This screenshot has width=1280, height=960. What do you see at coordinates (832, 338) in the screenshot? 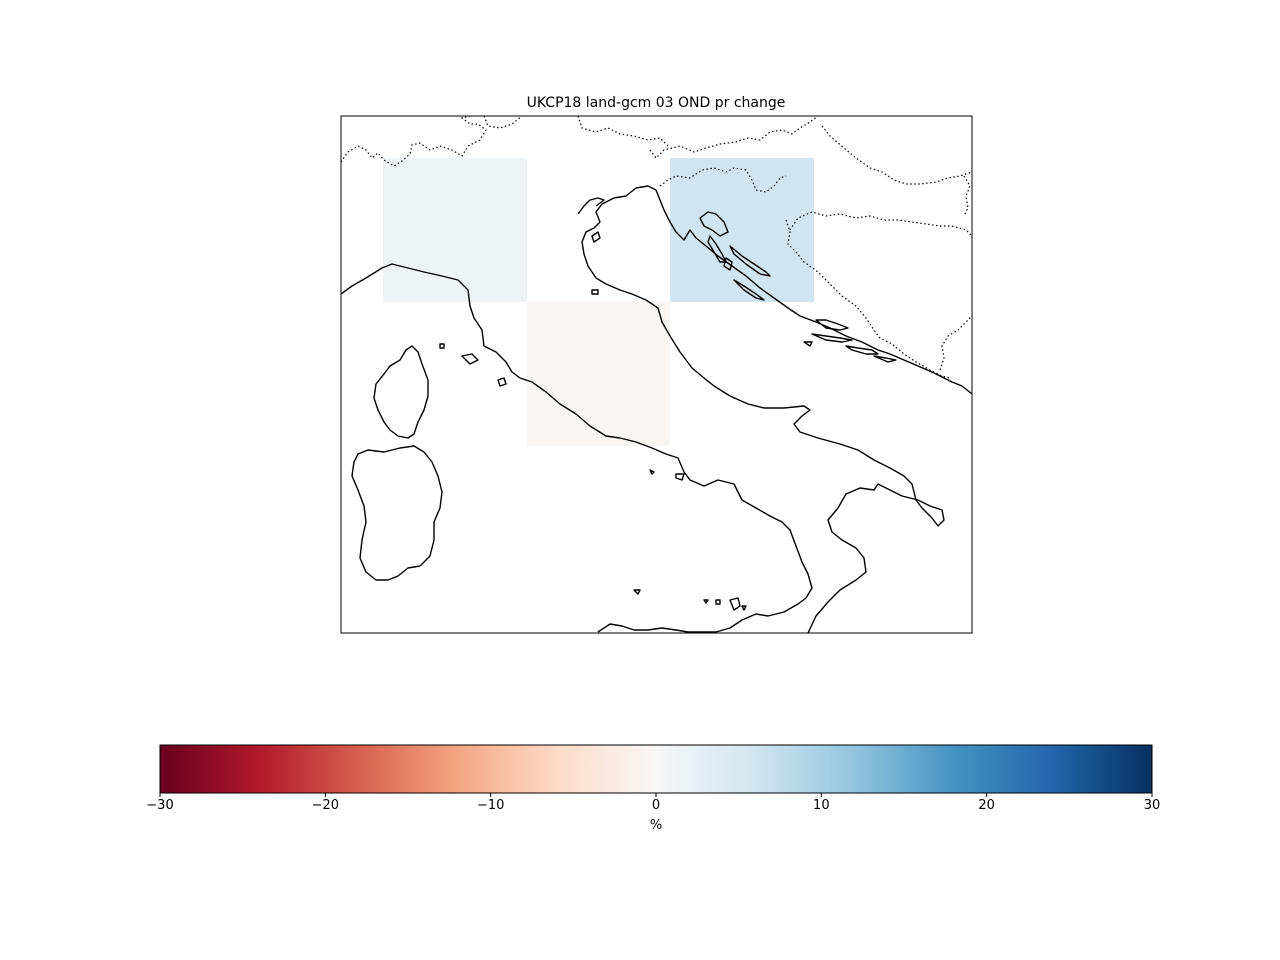
I see `coast-island-hvar` at bounding box center [832, 338].